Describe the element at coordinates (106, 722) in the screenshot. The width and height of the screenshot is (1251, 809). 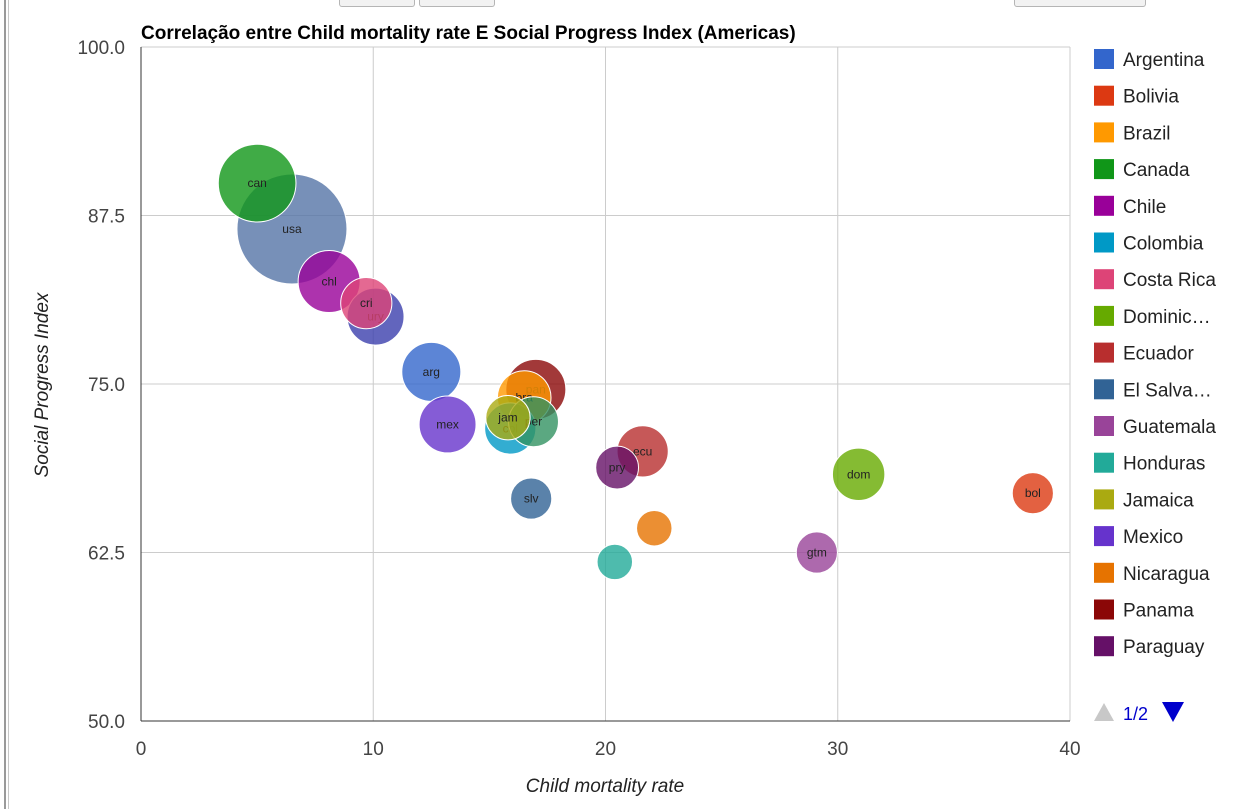
I see `y-tick-label: 50.0` at that location.